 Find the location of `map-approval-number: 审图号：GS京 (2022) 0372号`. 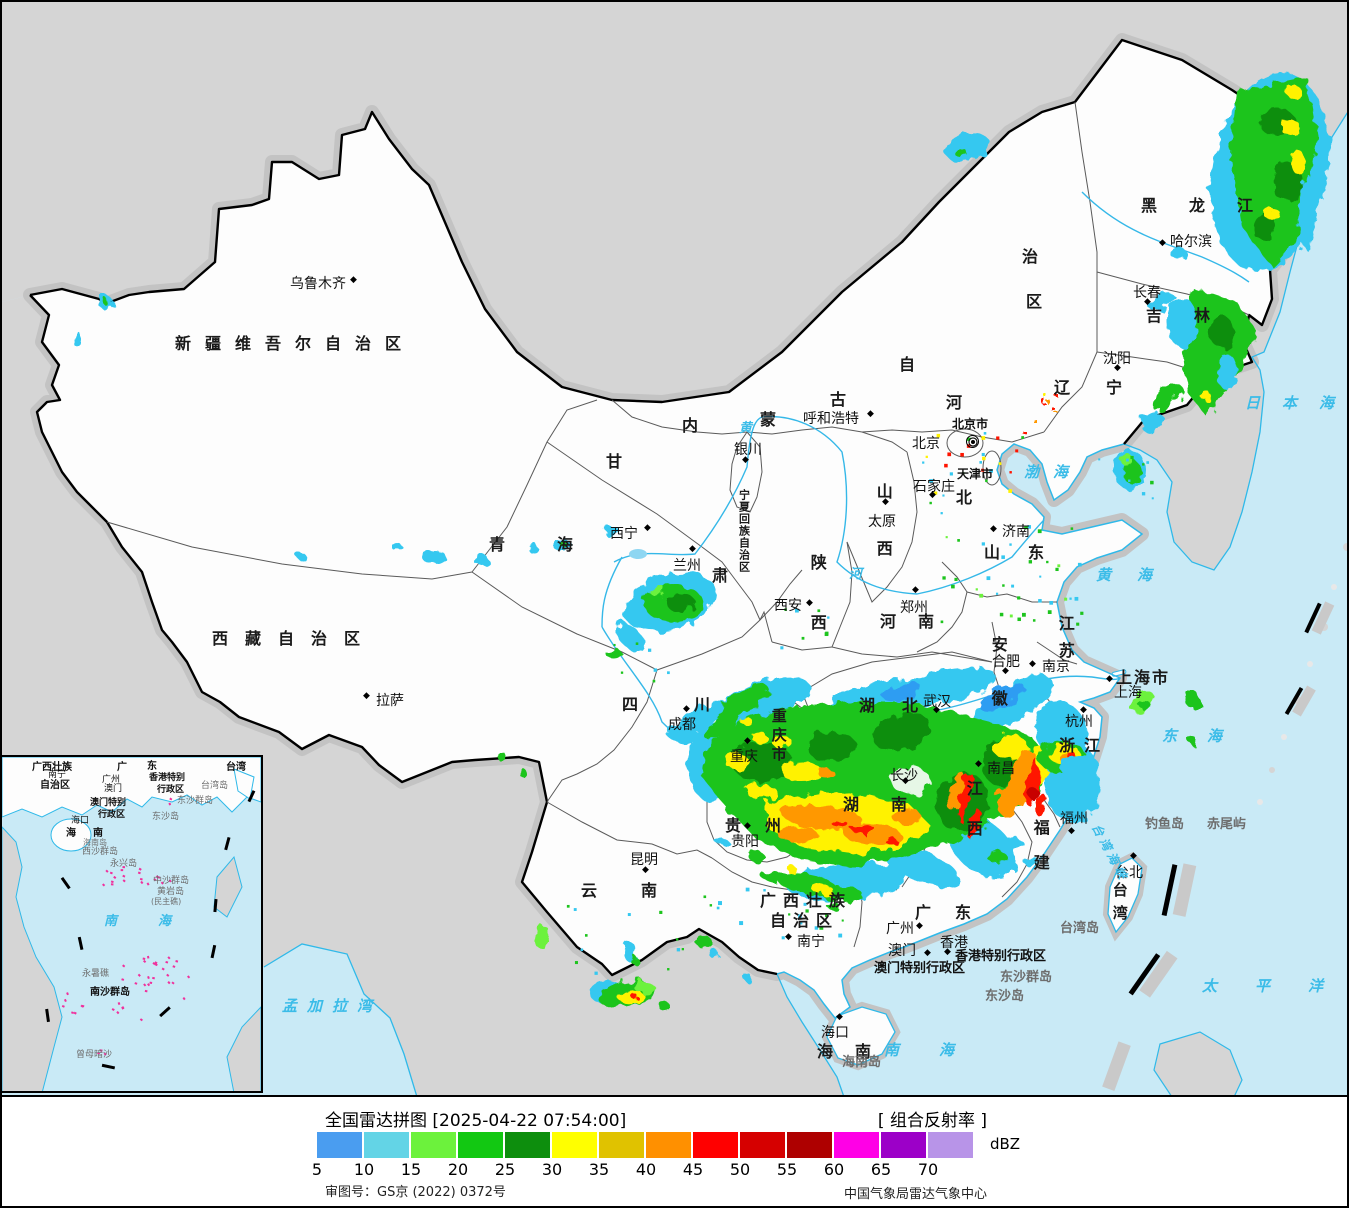

map-approval-number: 审图号：GS京 (2022) 0372号 is located at coordinates (415, 1192).